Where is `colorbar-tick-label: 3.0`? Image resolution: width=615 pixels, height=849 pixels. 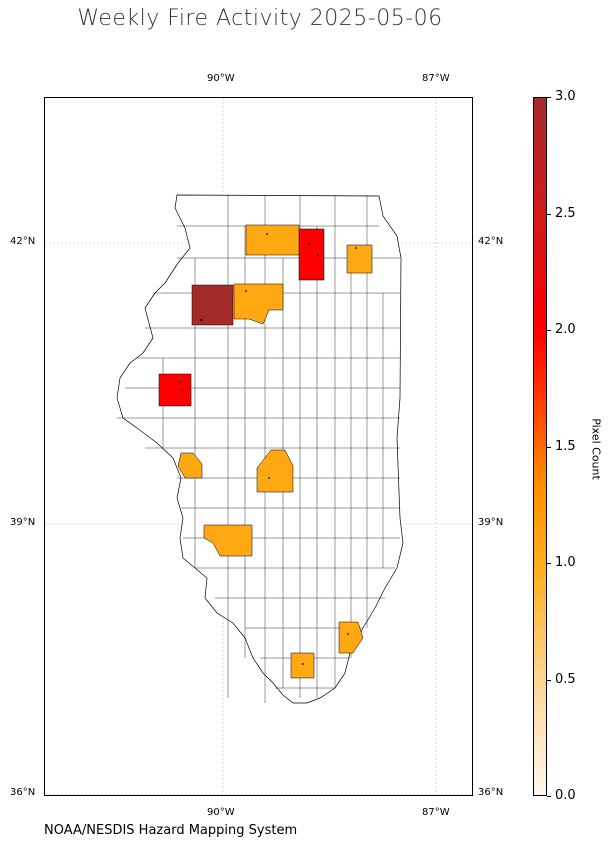
colorbar-tick-label: 3.0 is located at coordinates (565, 96).